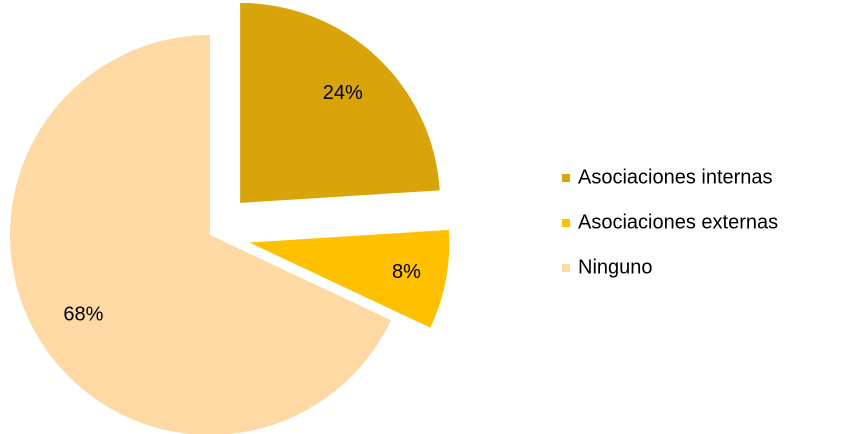  Describe the element at coordinates (675, 177) in the screenshot. I see `legend-label: Asociaciones internas` at that location.